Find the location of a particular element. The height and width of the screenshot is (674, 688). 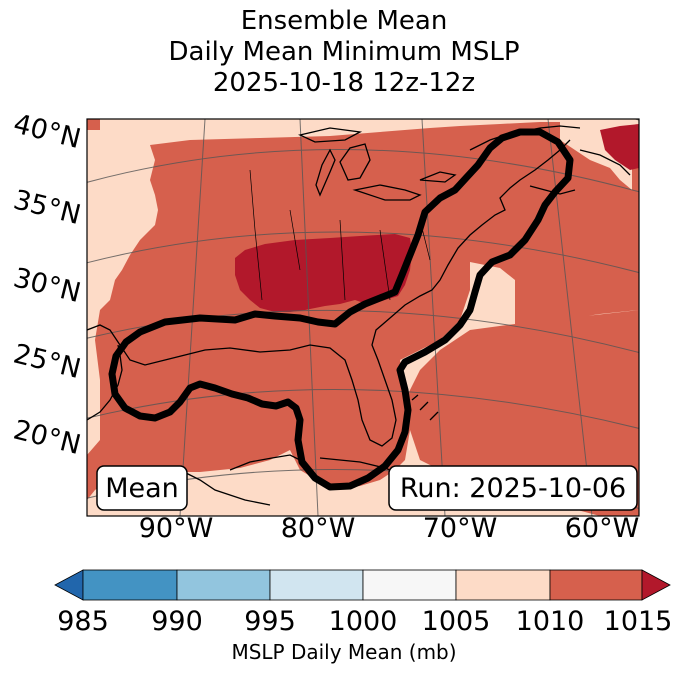

colorbar-under-extension is located at coordinates (69, 585).